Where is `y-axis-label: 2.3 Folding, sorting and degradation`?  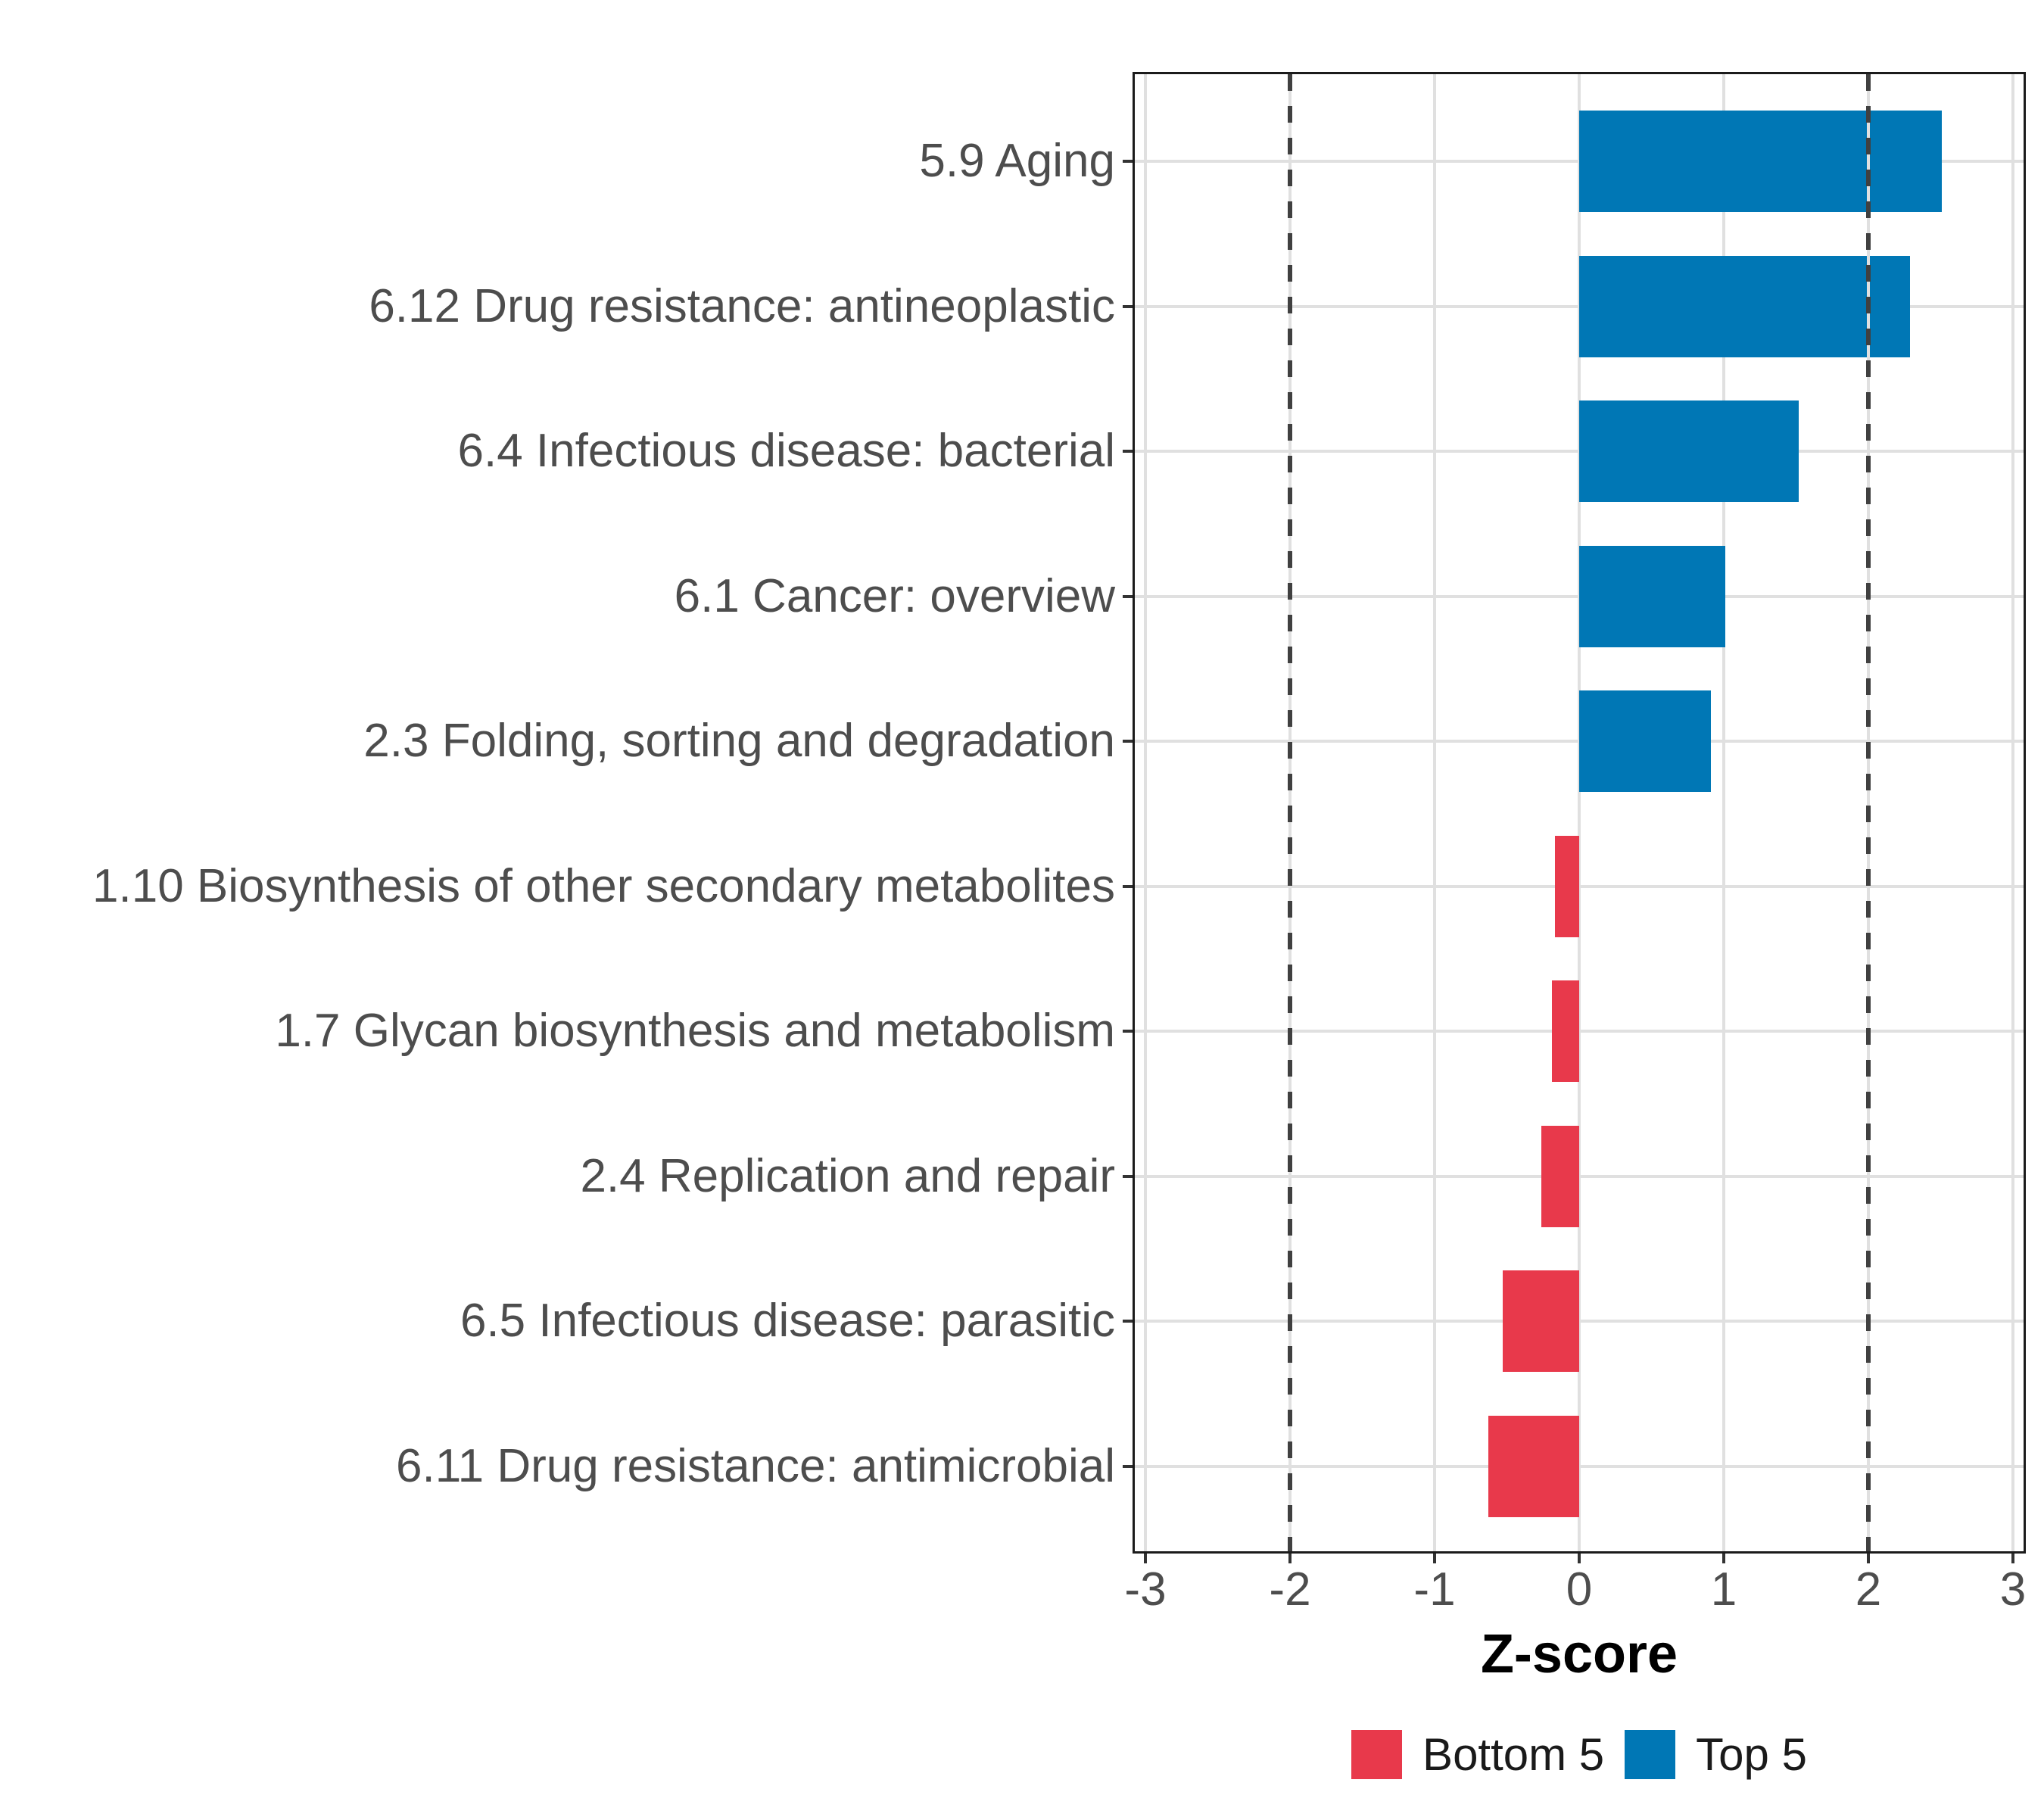
y-axis-label: 2.3 Folding, sorting and degradation is located at coordinates (739, 741).